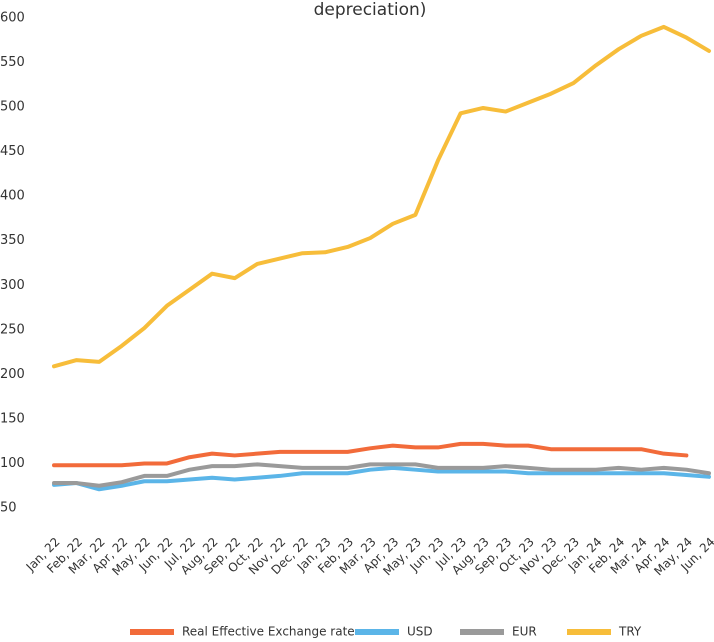 The height and width of the screenshot is (642, 714). I want to click on legend-label: TRY, so click(630, 632).